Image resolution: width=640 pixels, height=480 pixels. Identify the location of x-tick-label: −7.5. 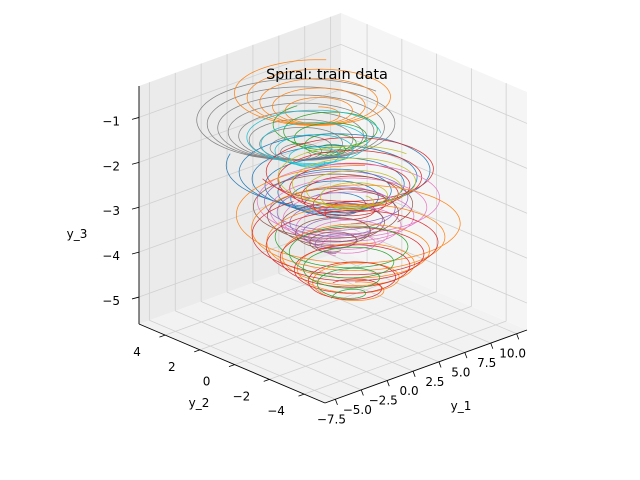
(331, 419).